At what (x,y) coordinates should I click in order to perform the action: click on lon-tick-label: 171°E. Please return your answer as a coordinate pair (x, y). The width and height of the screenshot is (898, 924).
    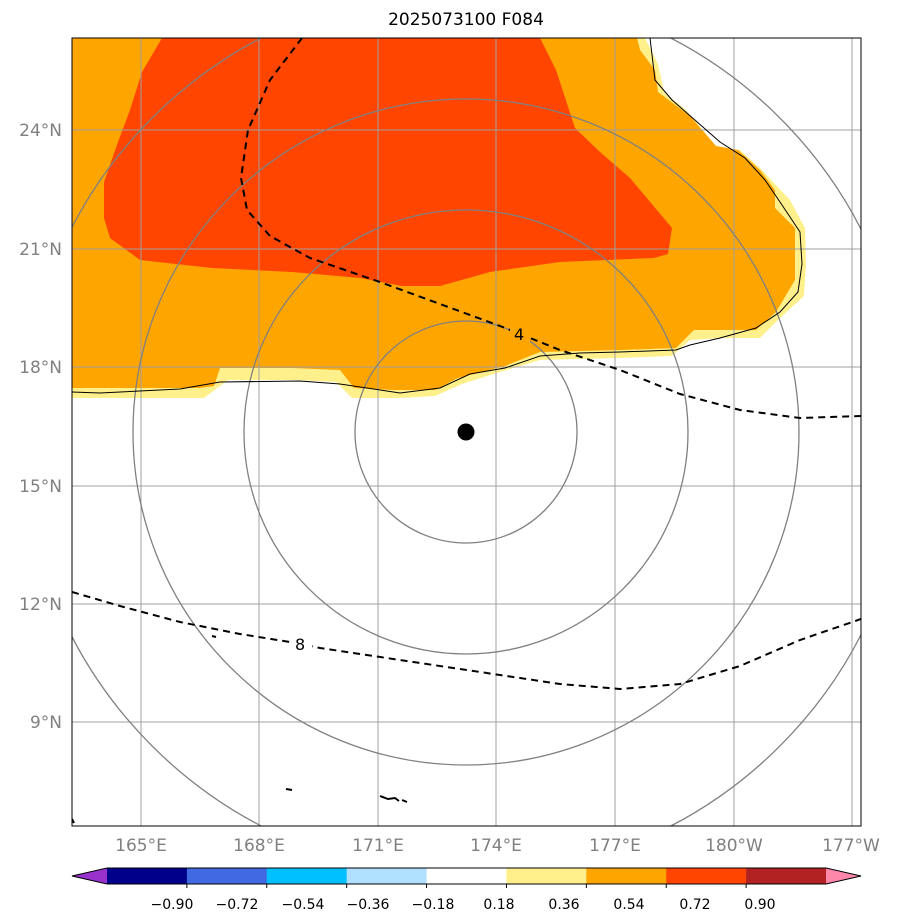
    Looking at the image, I should click on (378, 846).